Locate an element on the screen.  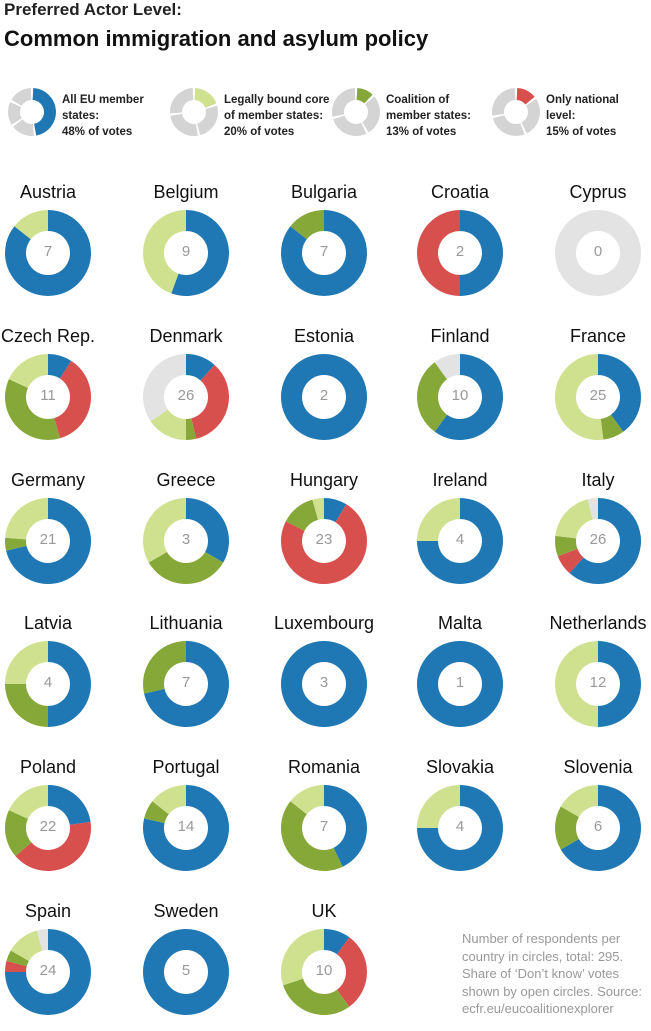
donut-denmark-slice-national is located at coordinates (210, 401).